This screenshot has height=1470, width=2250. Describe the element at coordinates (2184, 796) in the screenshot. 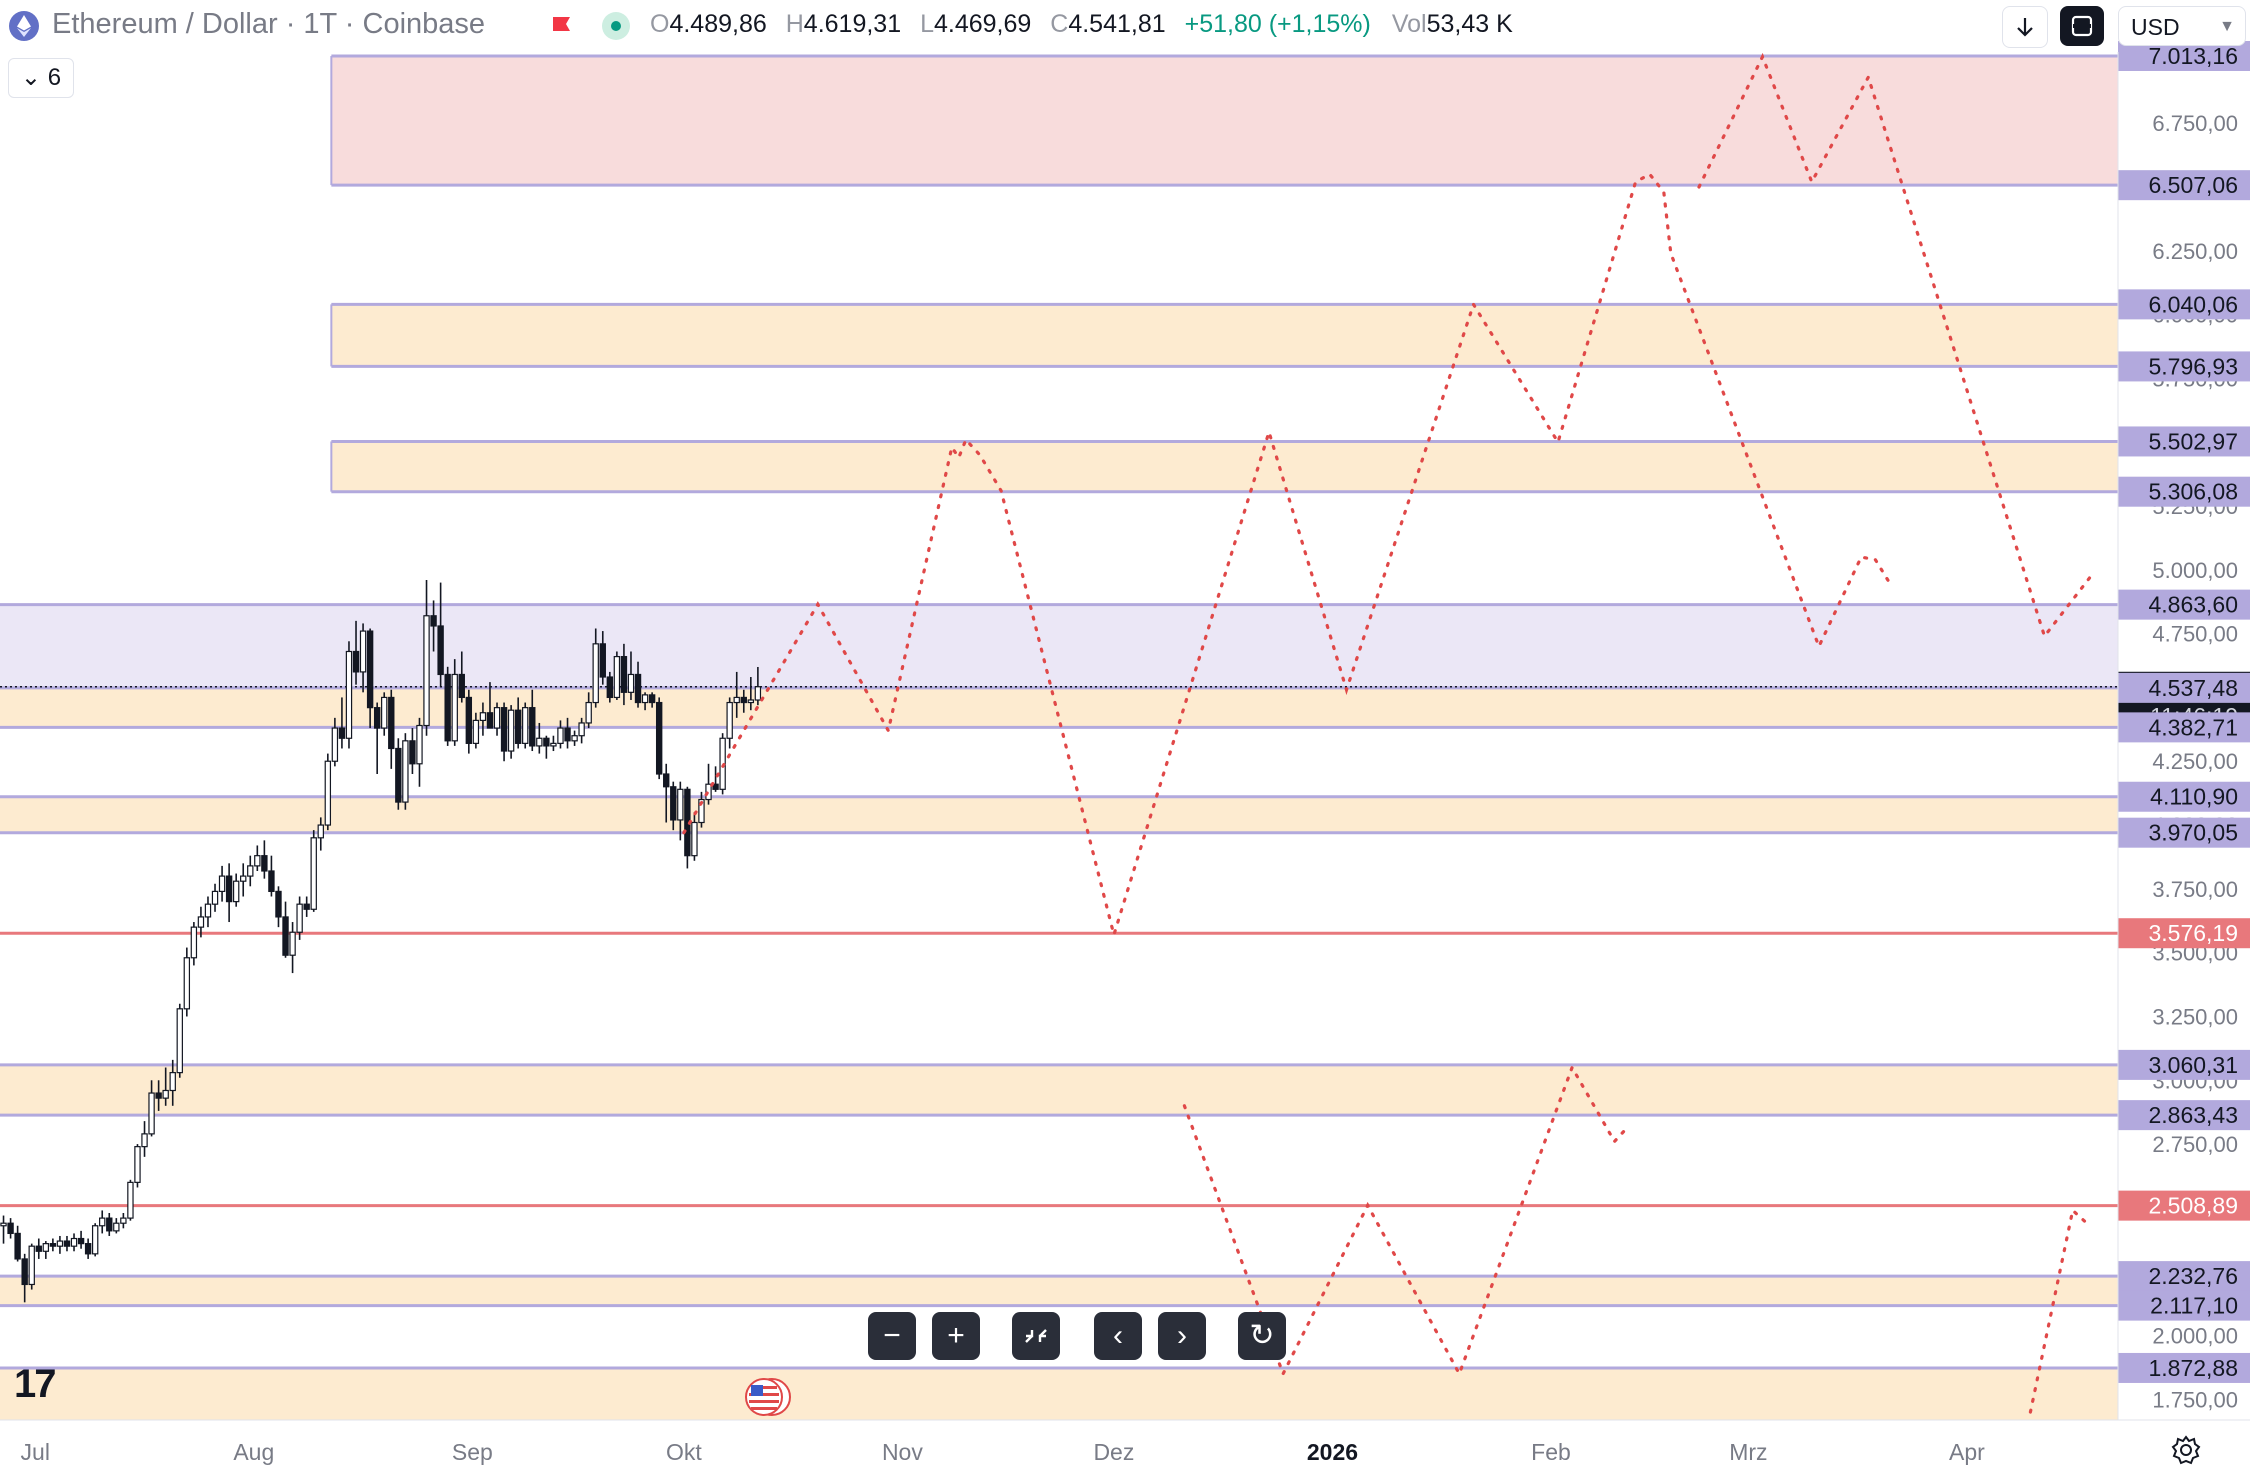

I see `price-label: 4.110,90` at that location.